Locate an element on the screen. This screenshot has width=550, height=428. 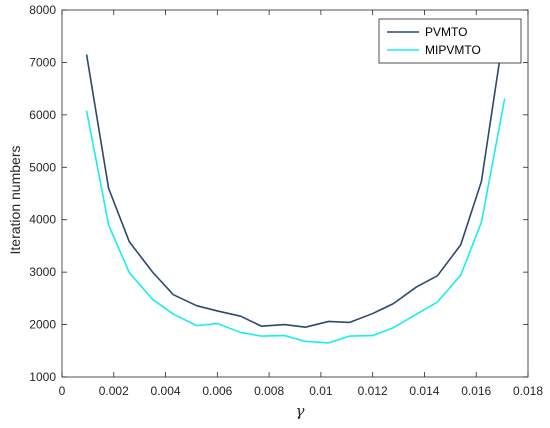
y-tick-label: 2000 is located at coordinates (42, 325).